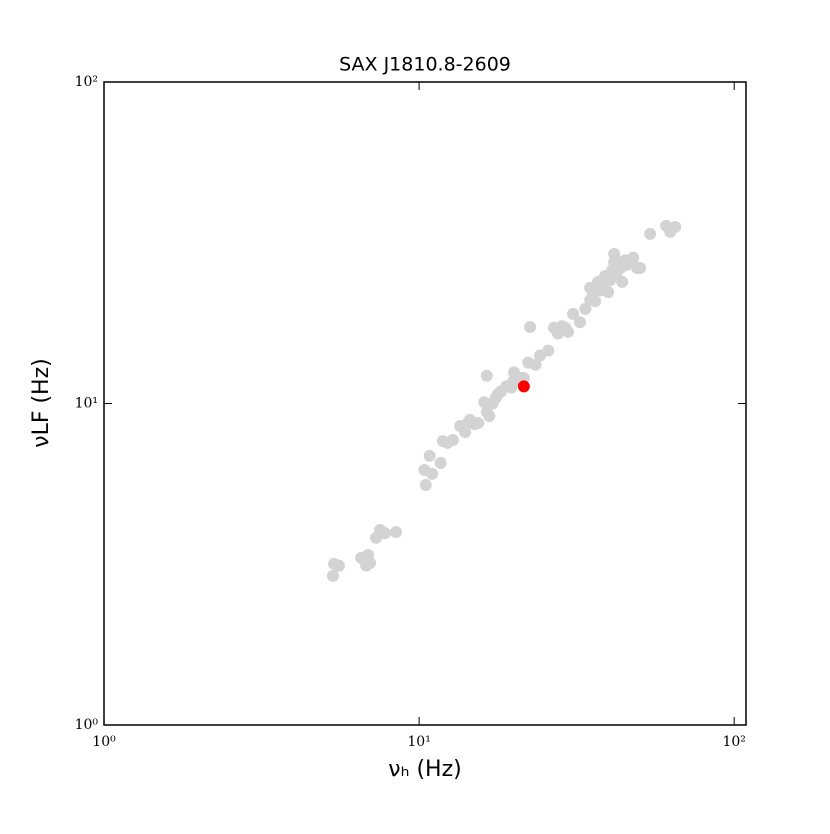  What do you see at coordinates (86, 82) in the screenshot?
I see `y-tick-label: 10²` at bounding box center [86, 82].